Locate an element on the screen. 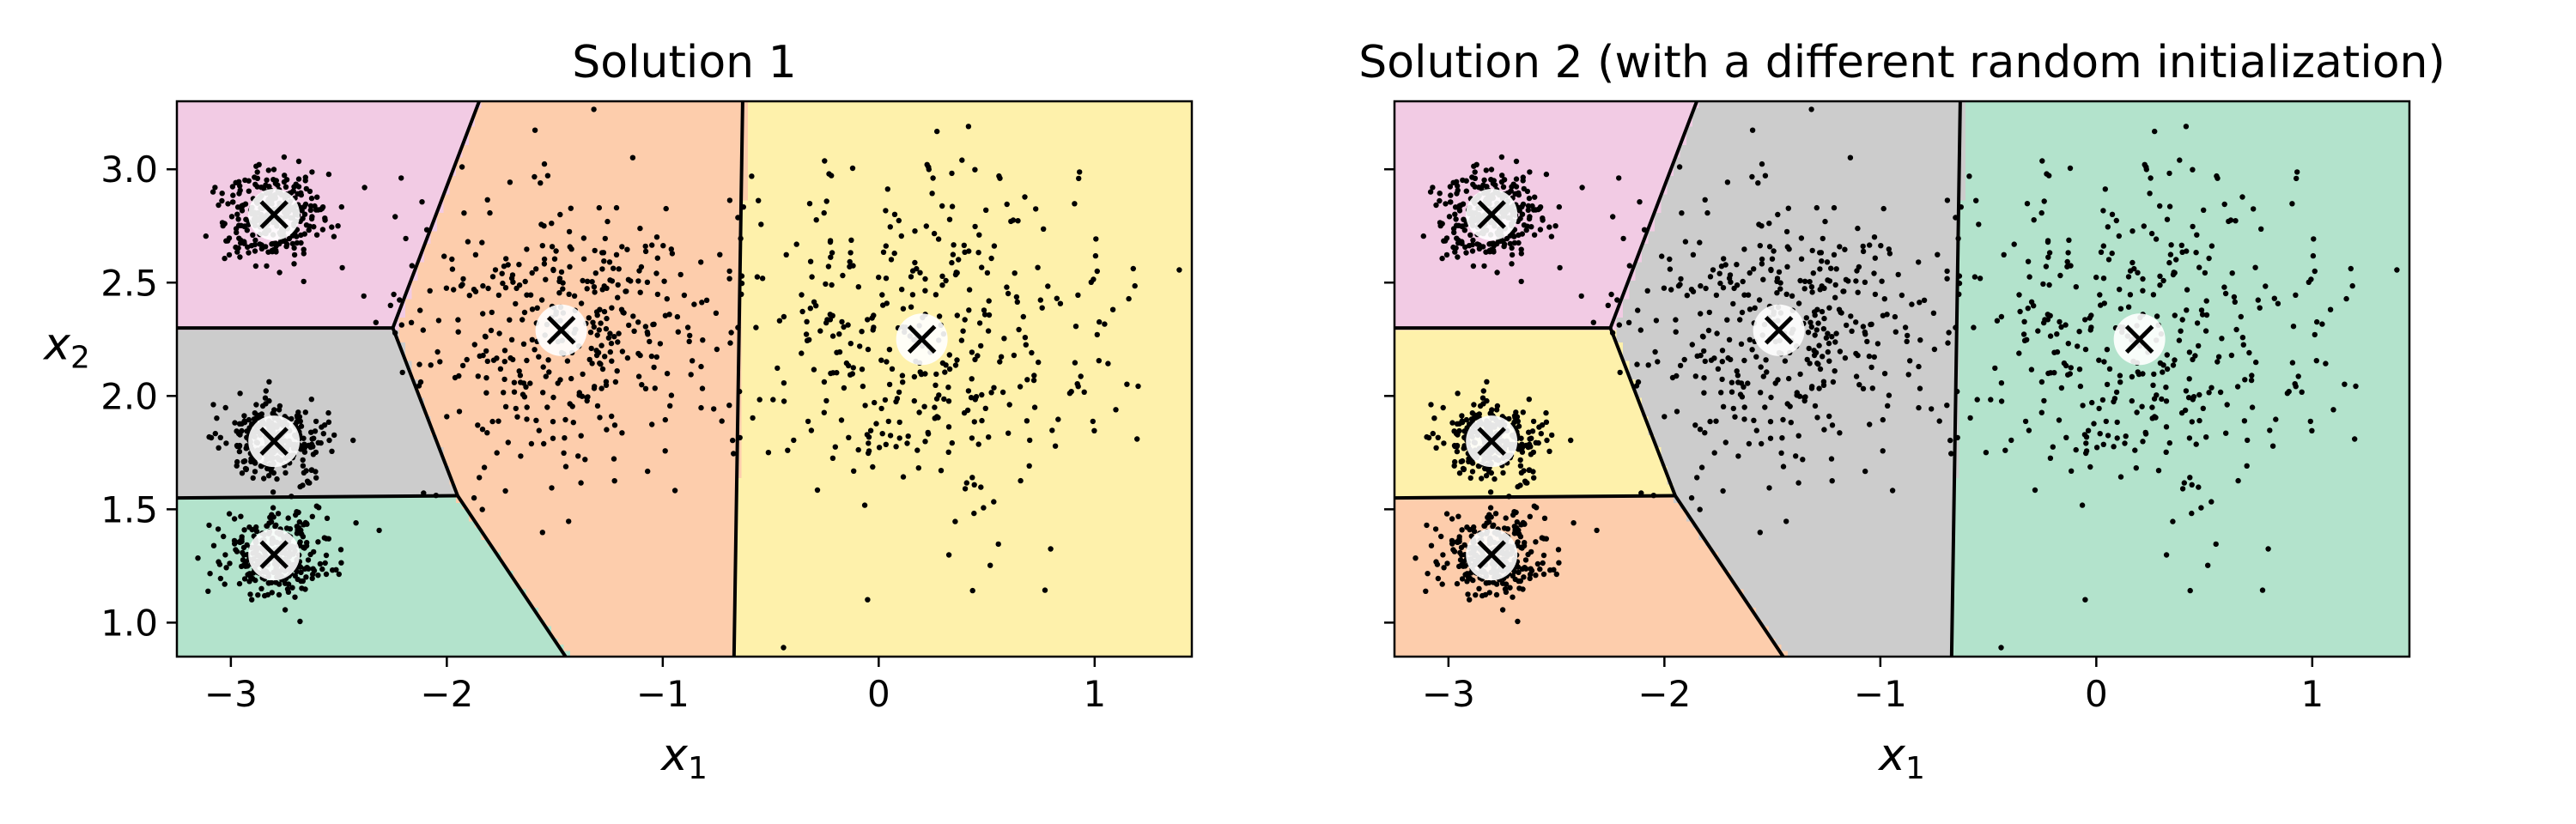  y-tick-label: 1.0 is located at coordinates (129, 623).